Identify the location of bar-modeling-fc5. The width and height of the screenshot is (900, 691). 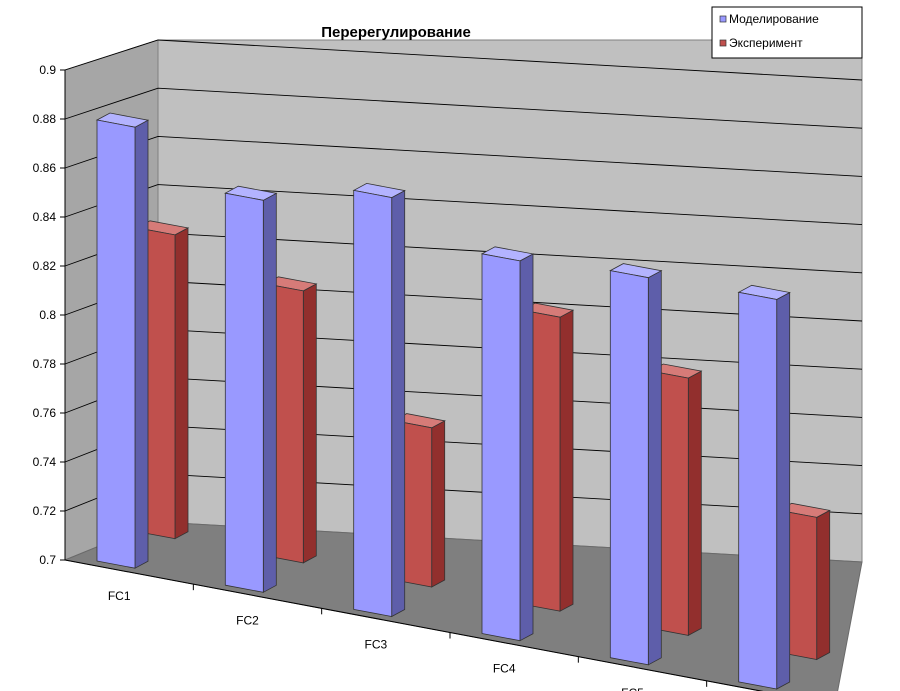
(636, 464).